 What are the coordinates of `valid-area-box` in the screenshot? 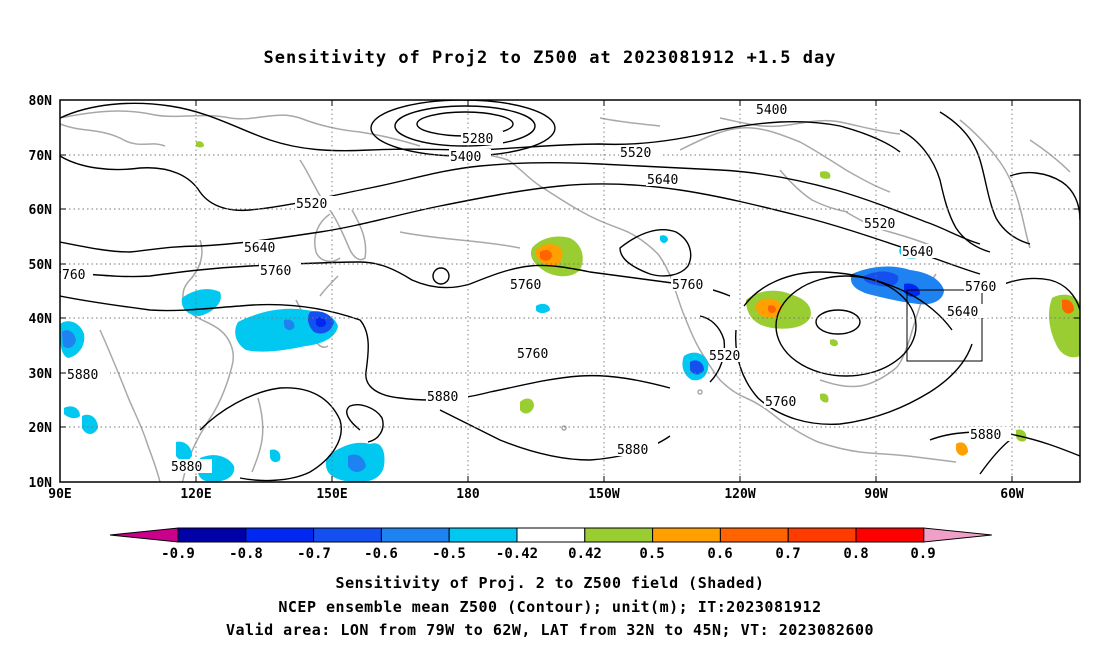 It's located at (944, 325).